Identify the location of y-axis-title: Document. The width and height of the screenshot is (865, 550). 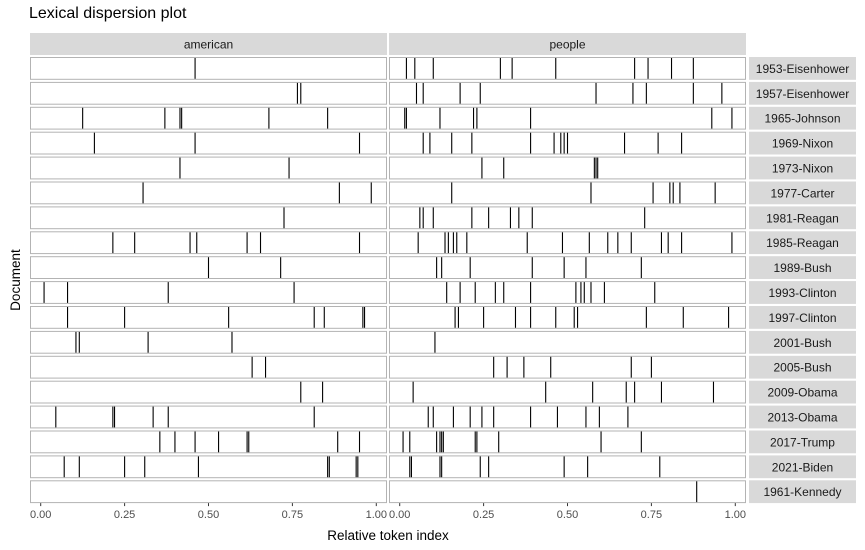
(15, 280).